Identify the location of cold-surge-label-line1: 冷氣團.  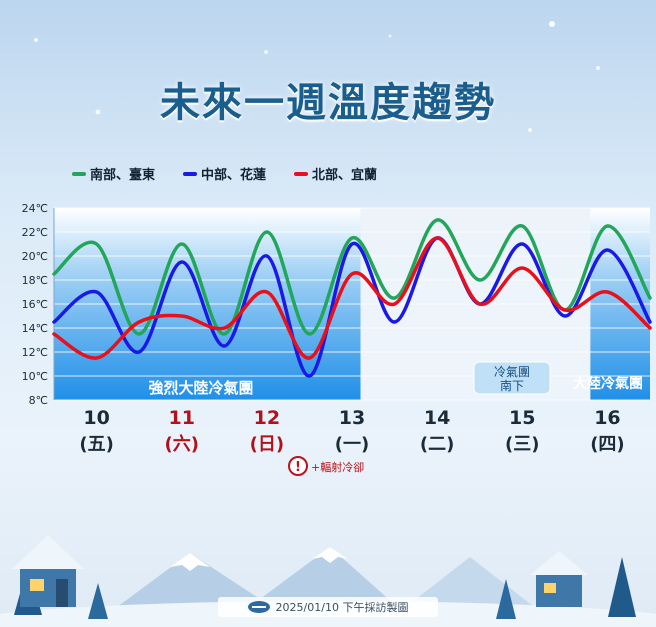
(512, 372).